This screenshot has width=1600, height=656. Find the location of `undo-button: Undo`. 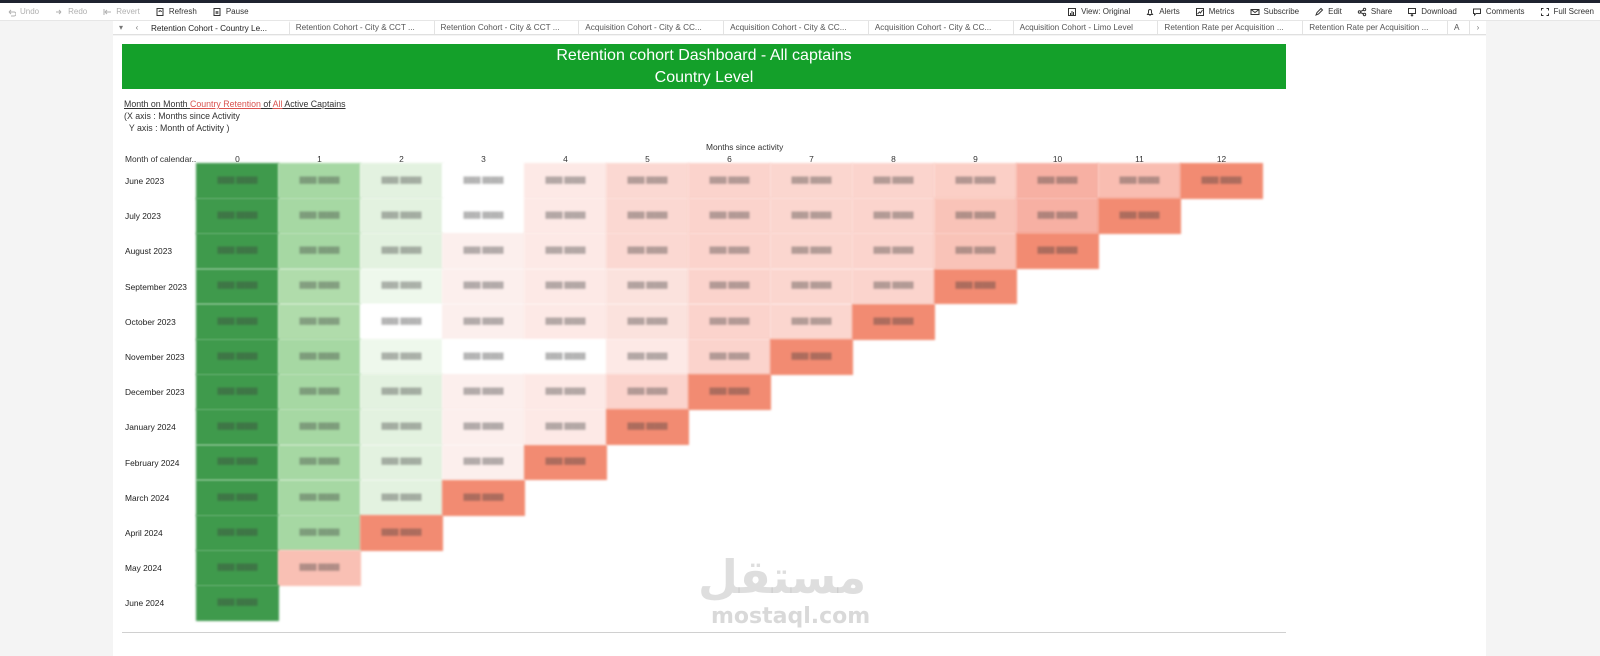

undo-button: Undo is located at coordinates (22, 11).